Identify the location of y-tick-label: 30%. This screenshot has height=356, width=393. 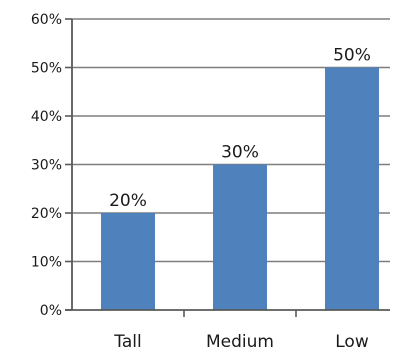
(46, 166).